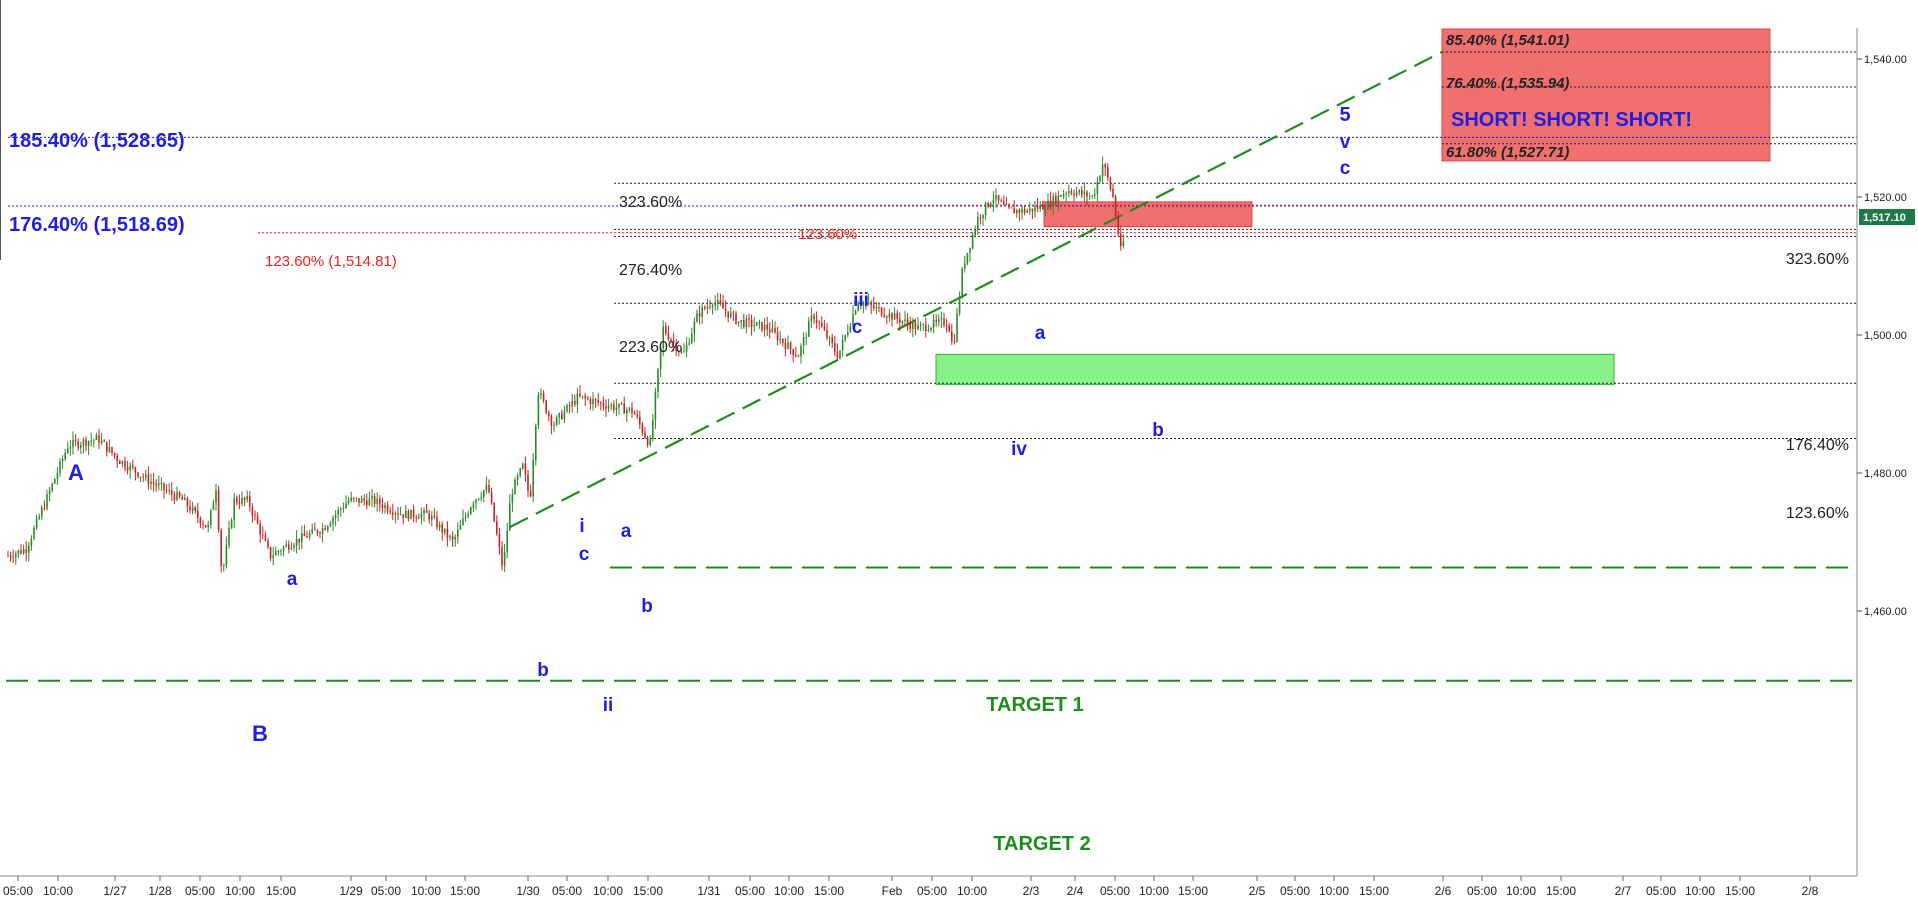 This screenshot has width=1918, height=903. Describe the element at coordinates (1443, 891) in the screenshot. I see `x-tick-label: 2/6` at that location.